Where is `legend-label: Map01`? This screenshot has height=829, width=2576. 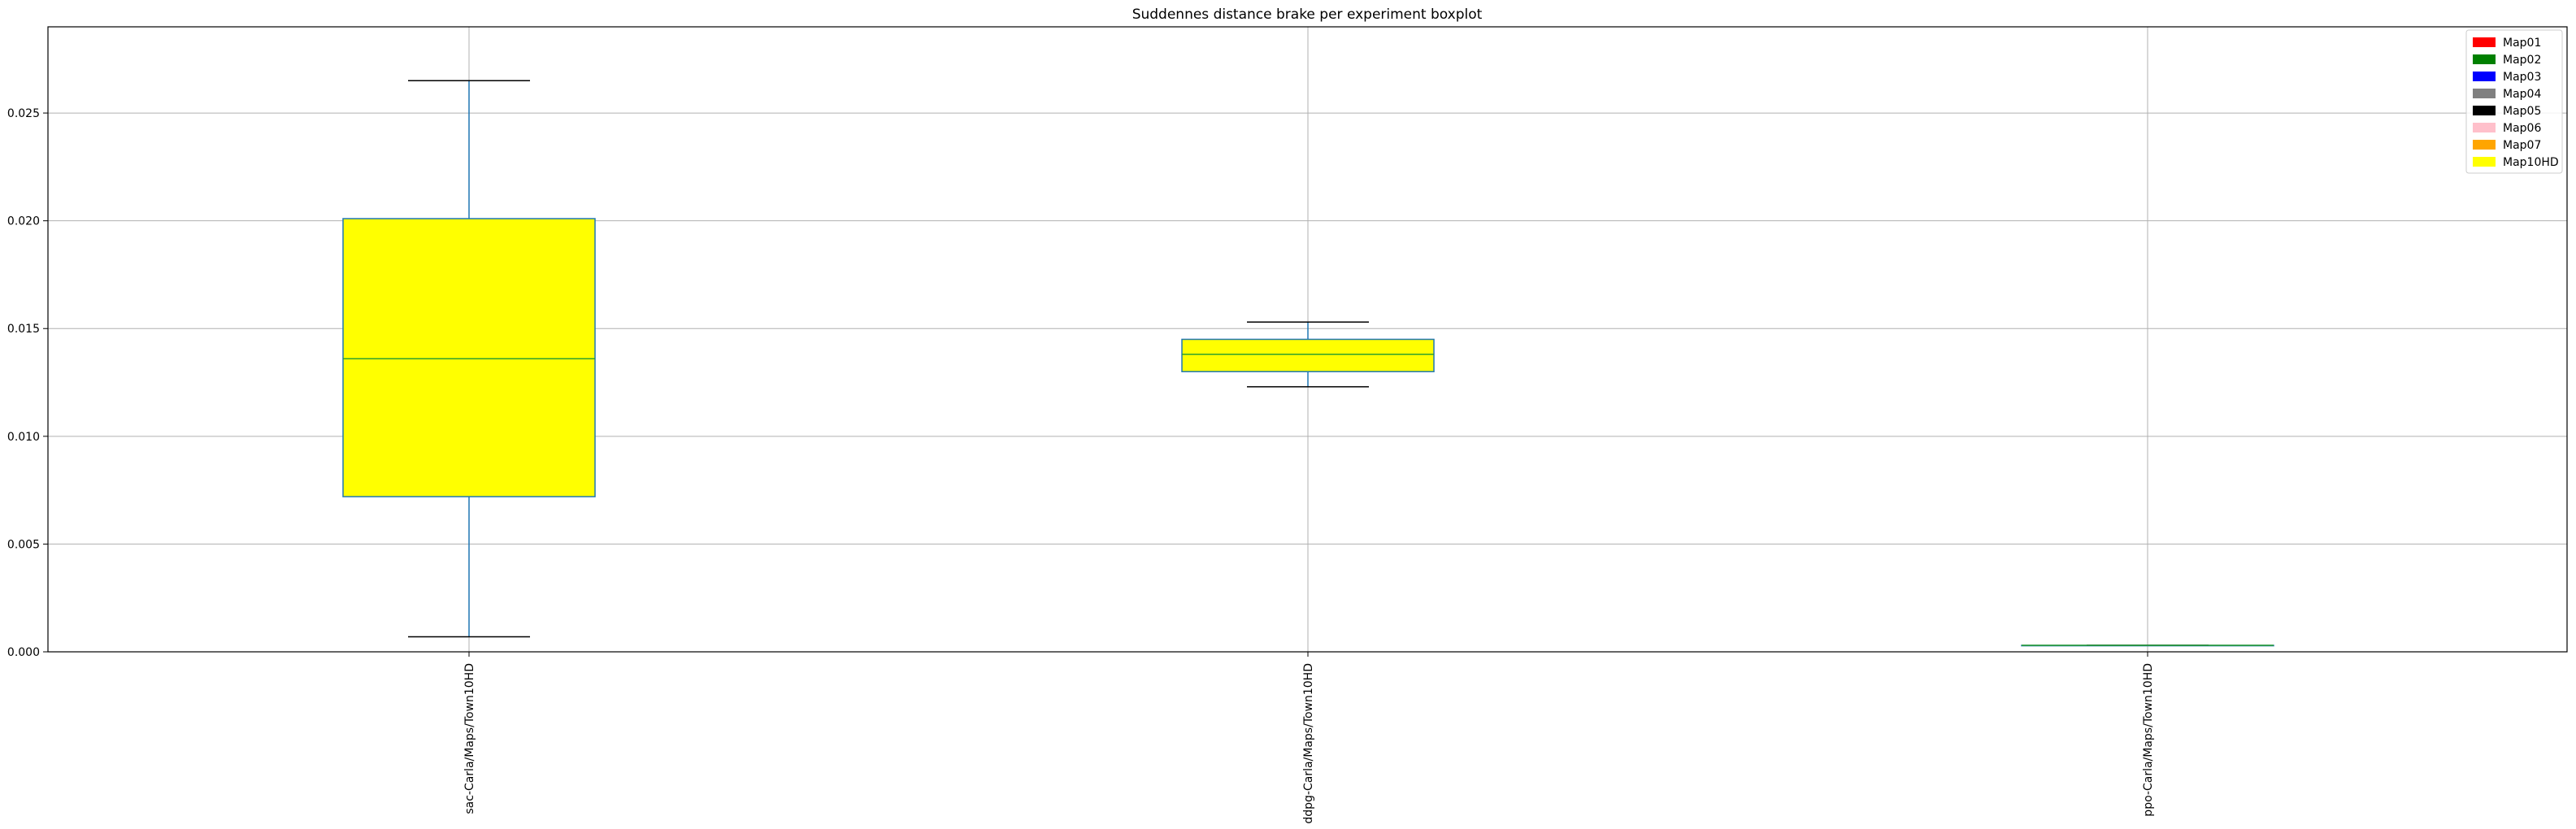 legend-label: Map01 is located at coordinates (2522, 43).